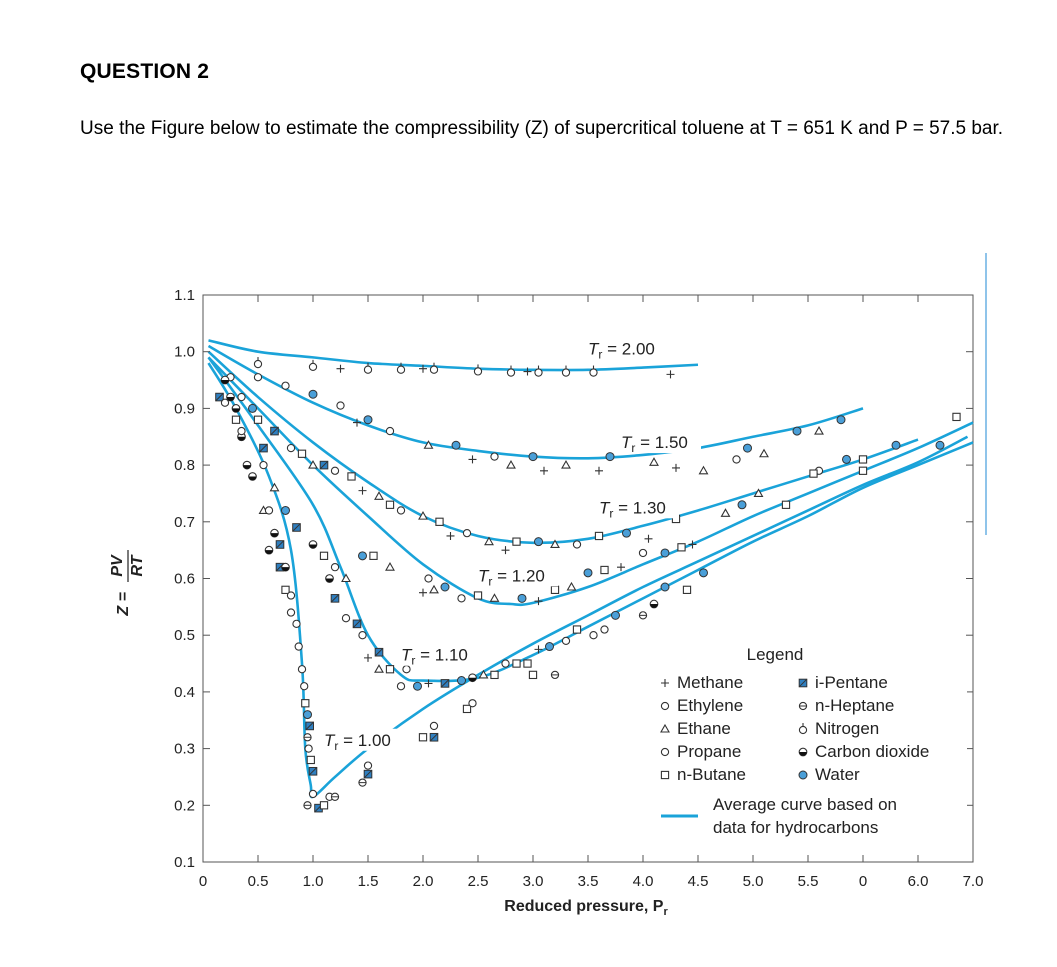 The height and width of the screenshot is (967, 1057). Describe the element at coordinates (698, 881) in the screenshot. I see `x-tick-label: 4.5` at that location.